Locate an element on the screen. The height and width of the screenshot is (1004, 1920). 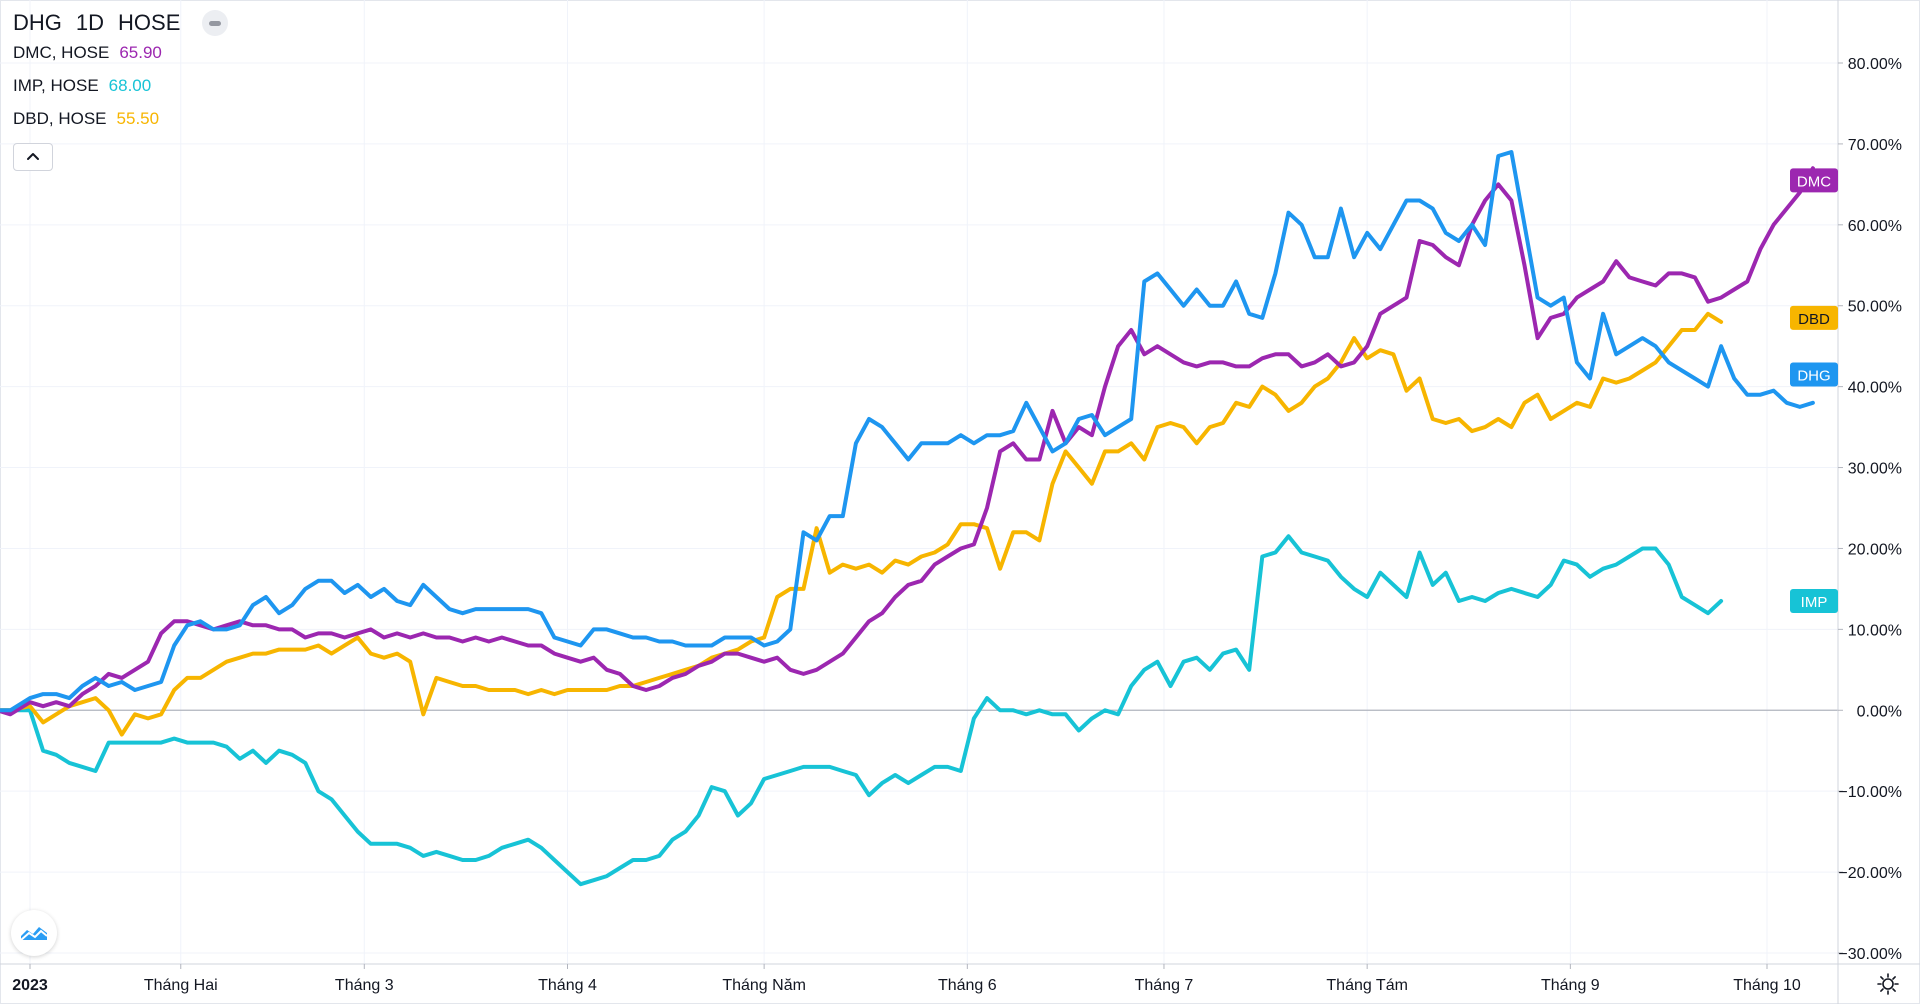
x-tick-label: Tháng Hai is located at coordinates (181, 985).